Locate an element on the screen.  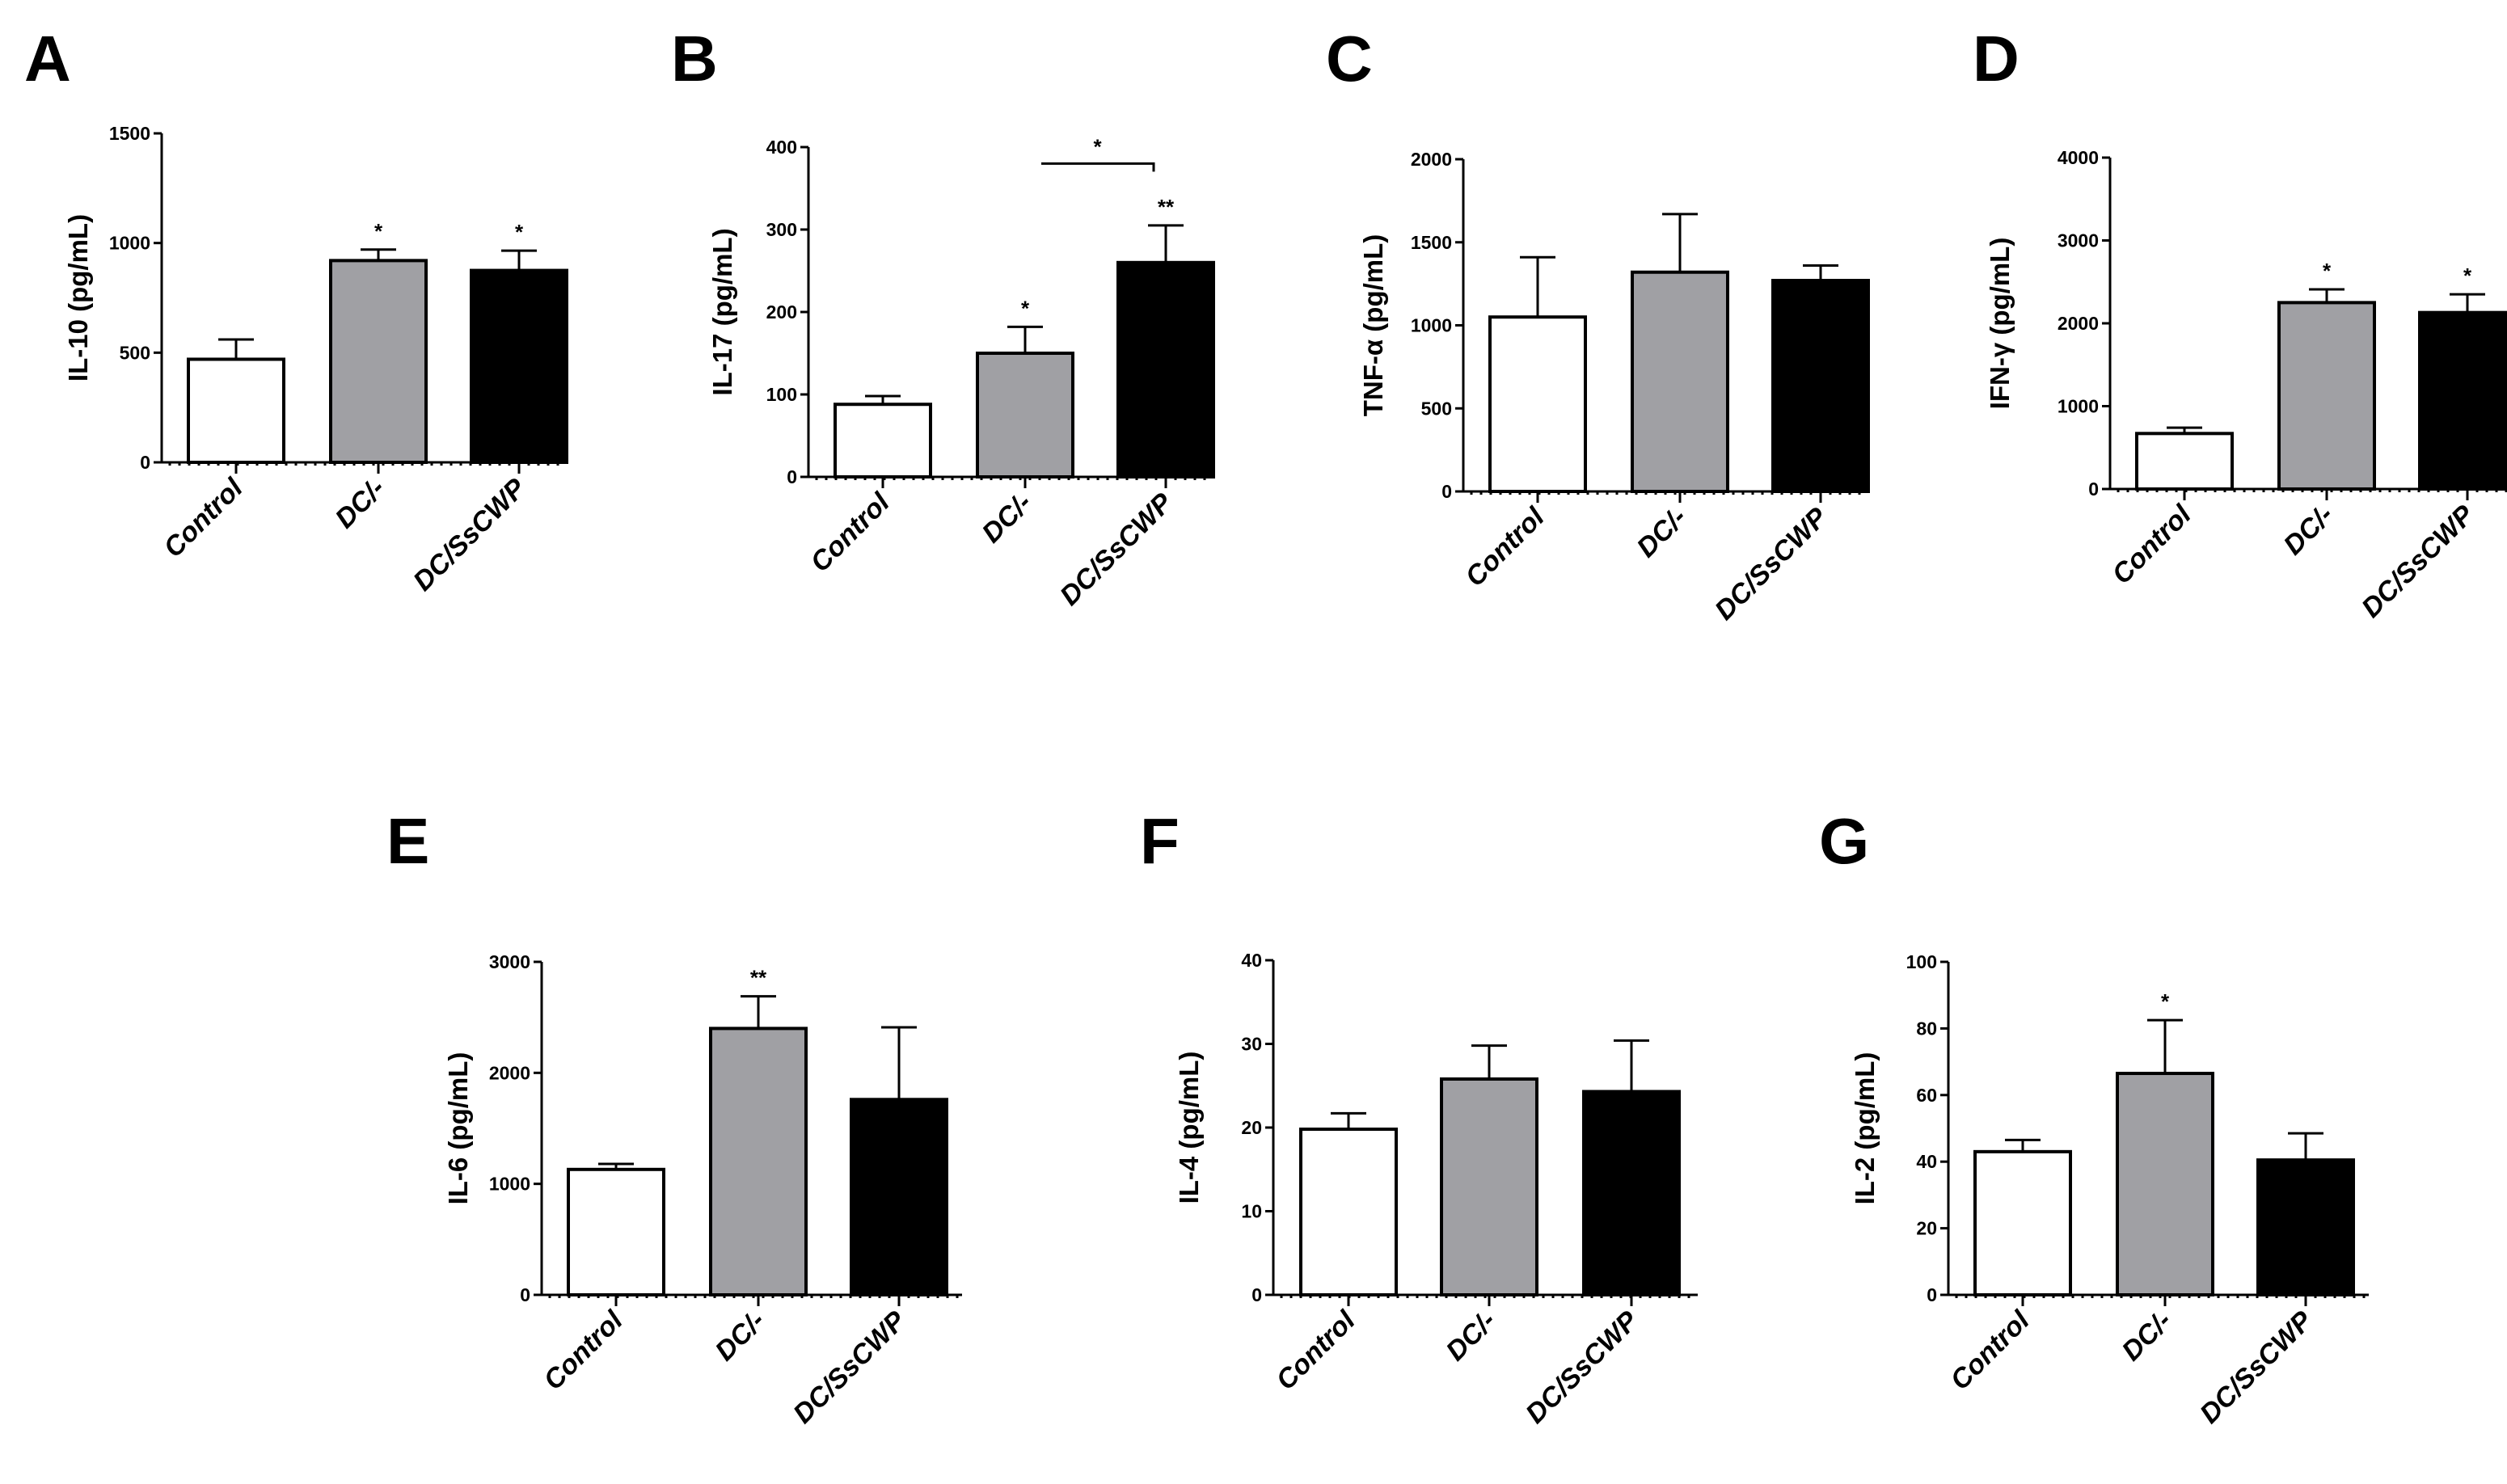
panel-letter: F is located at coordinates (1160, 841).